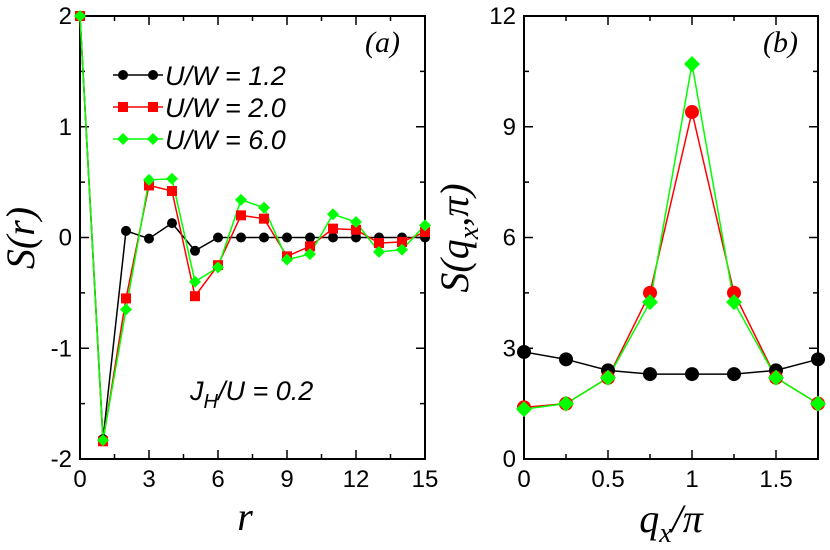  What do you see at coordinates (148, 479) in the screenshot?
I see `panel-a-x-tick-label: 3` at bounding box center [148, 479].